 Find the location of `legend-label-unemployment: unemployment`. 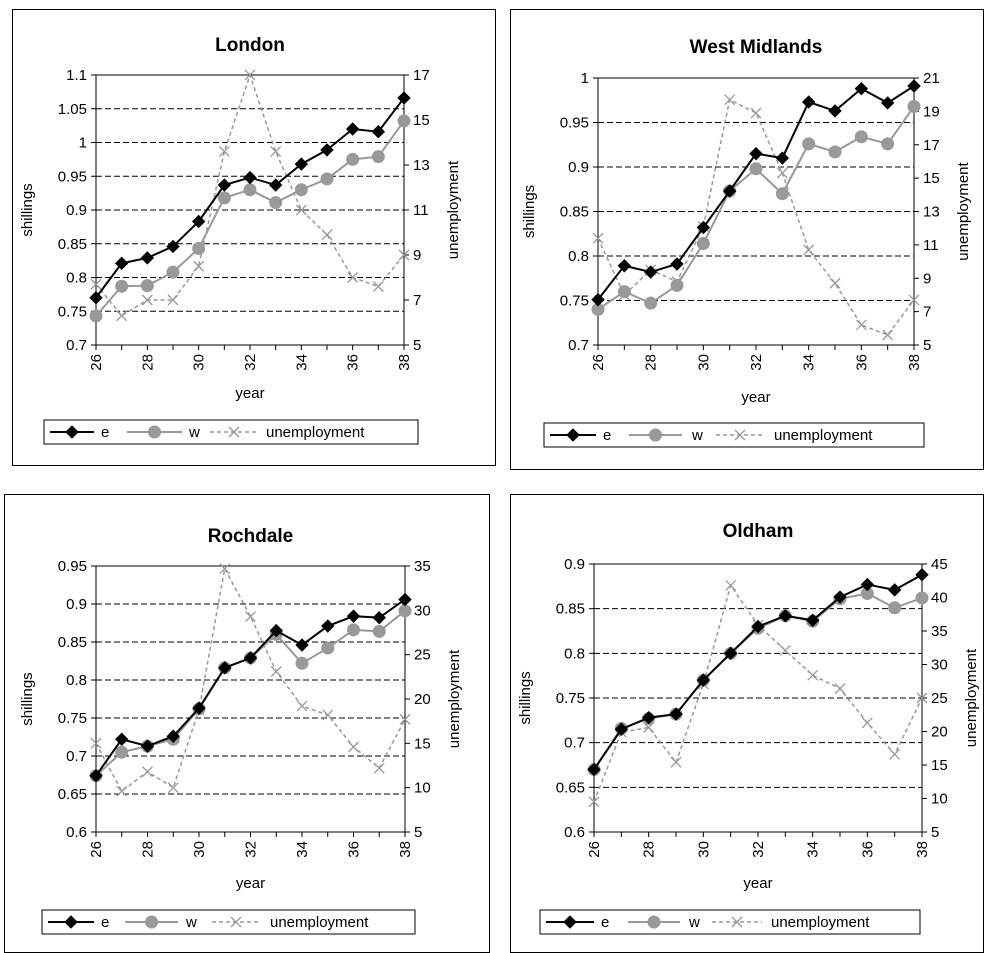

legend-label-unemployment: unemployment is located at coordinates (315, 432).